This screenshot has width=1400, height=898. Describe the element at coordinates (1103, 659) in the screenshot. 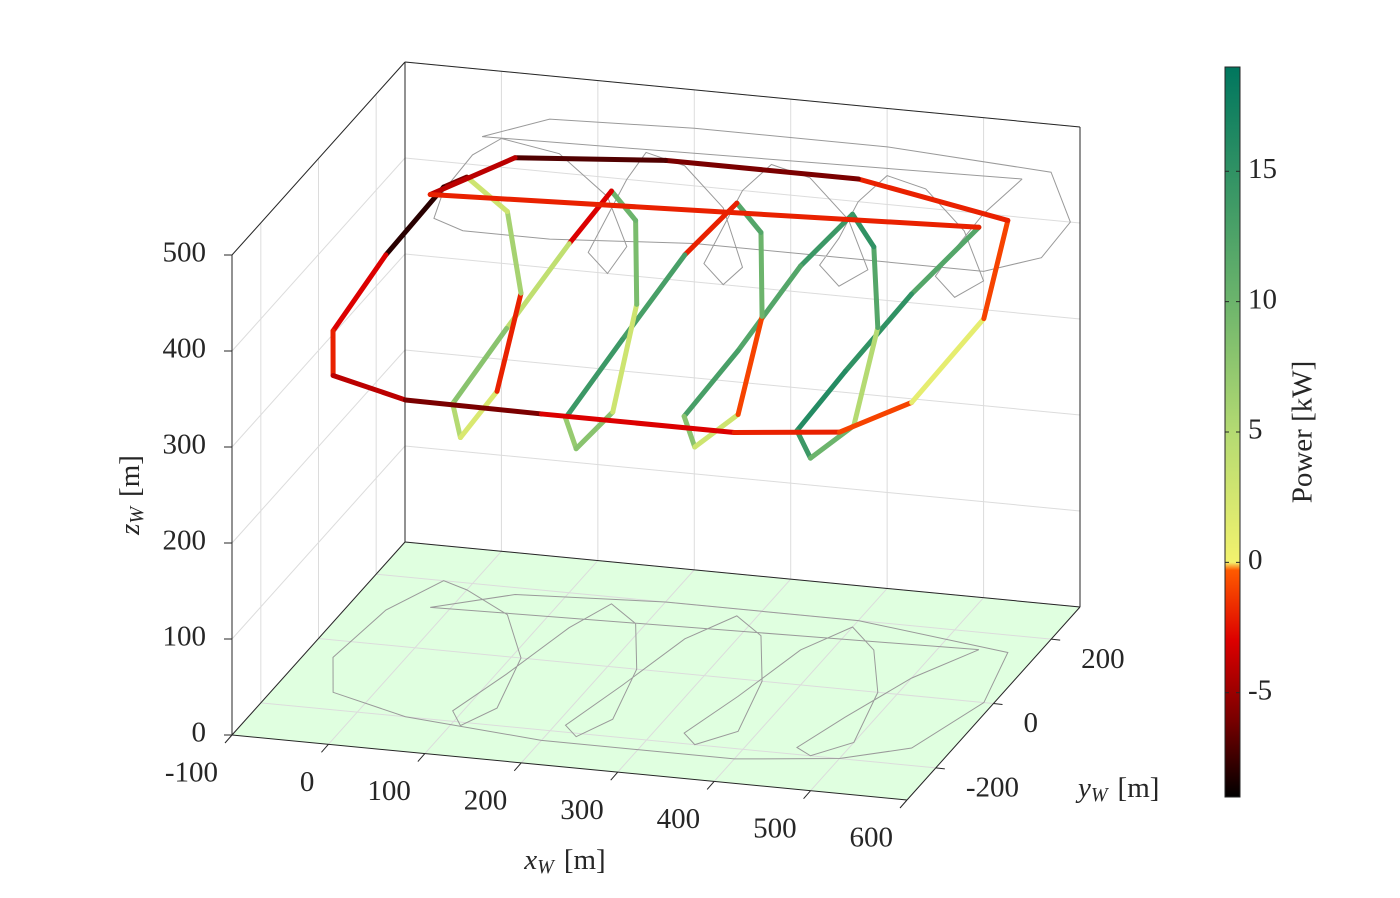

I see `y-tick-label: 200` at that location.